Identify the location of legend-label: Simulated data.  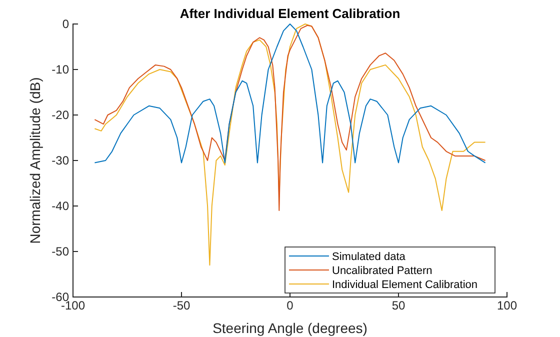
(369, 257).